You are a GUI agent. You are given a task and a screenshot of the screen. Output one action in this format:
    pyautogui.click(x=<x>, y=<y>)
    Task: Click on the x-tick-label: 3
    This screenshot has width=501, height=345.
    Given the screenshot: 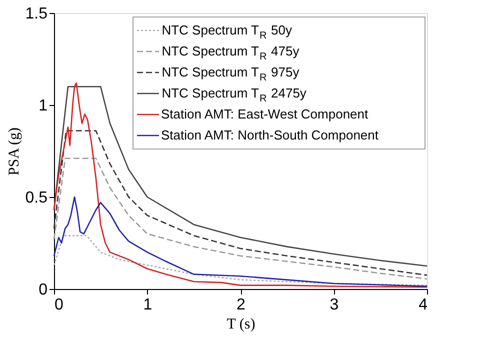 What is the action you would take?
    pyautogui.click(x=334, y=305)
    